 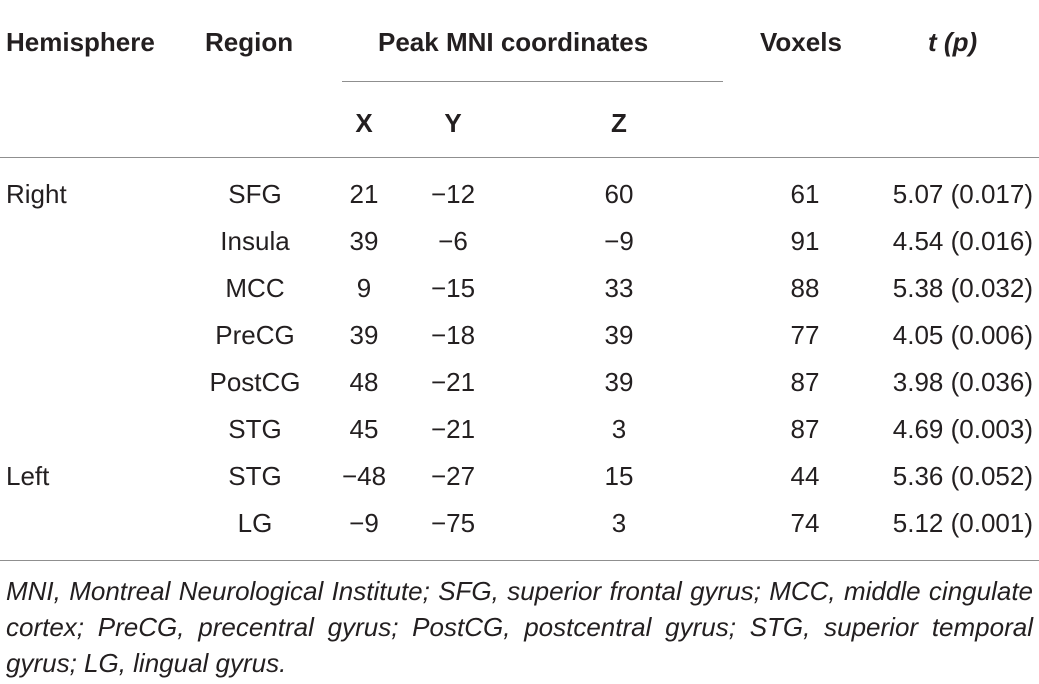 I want to click on header-t-p: t (p), so click(x=953, y=42).